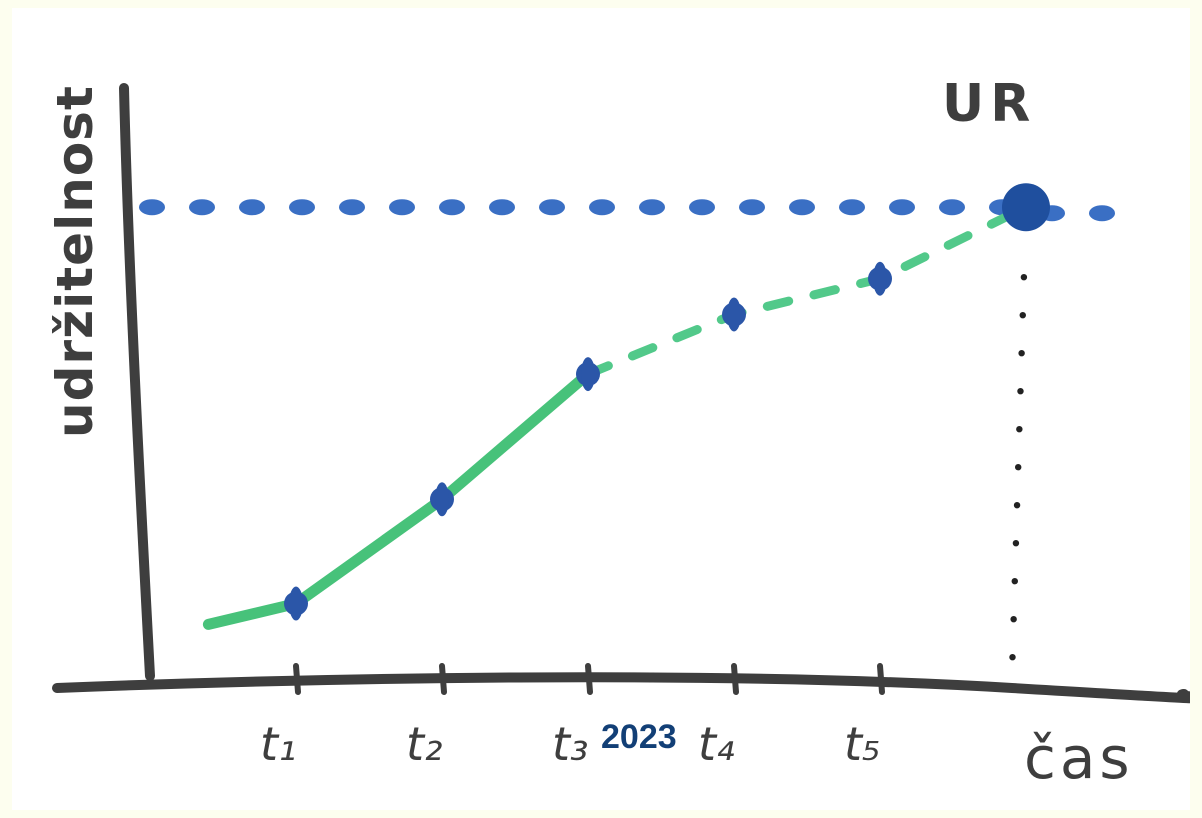 Image resolution: width=1202 pixels, height=818 pixels. I want to click on target-vertical-line-group, so click(1018, 467).